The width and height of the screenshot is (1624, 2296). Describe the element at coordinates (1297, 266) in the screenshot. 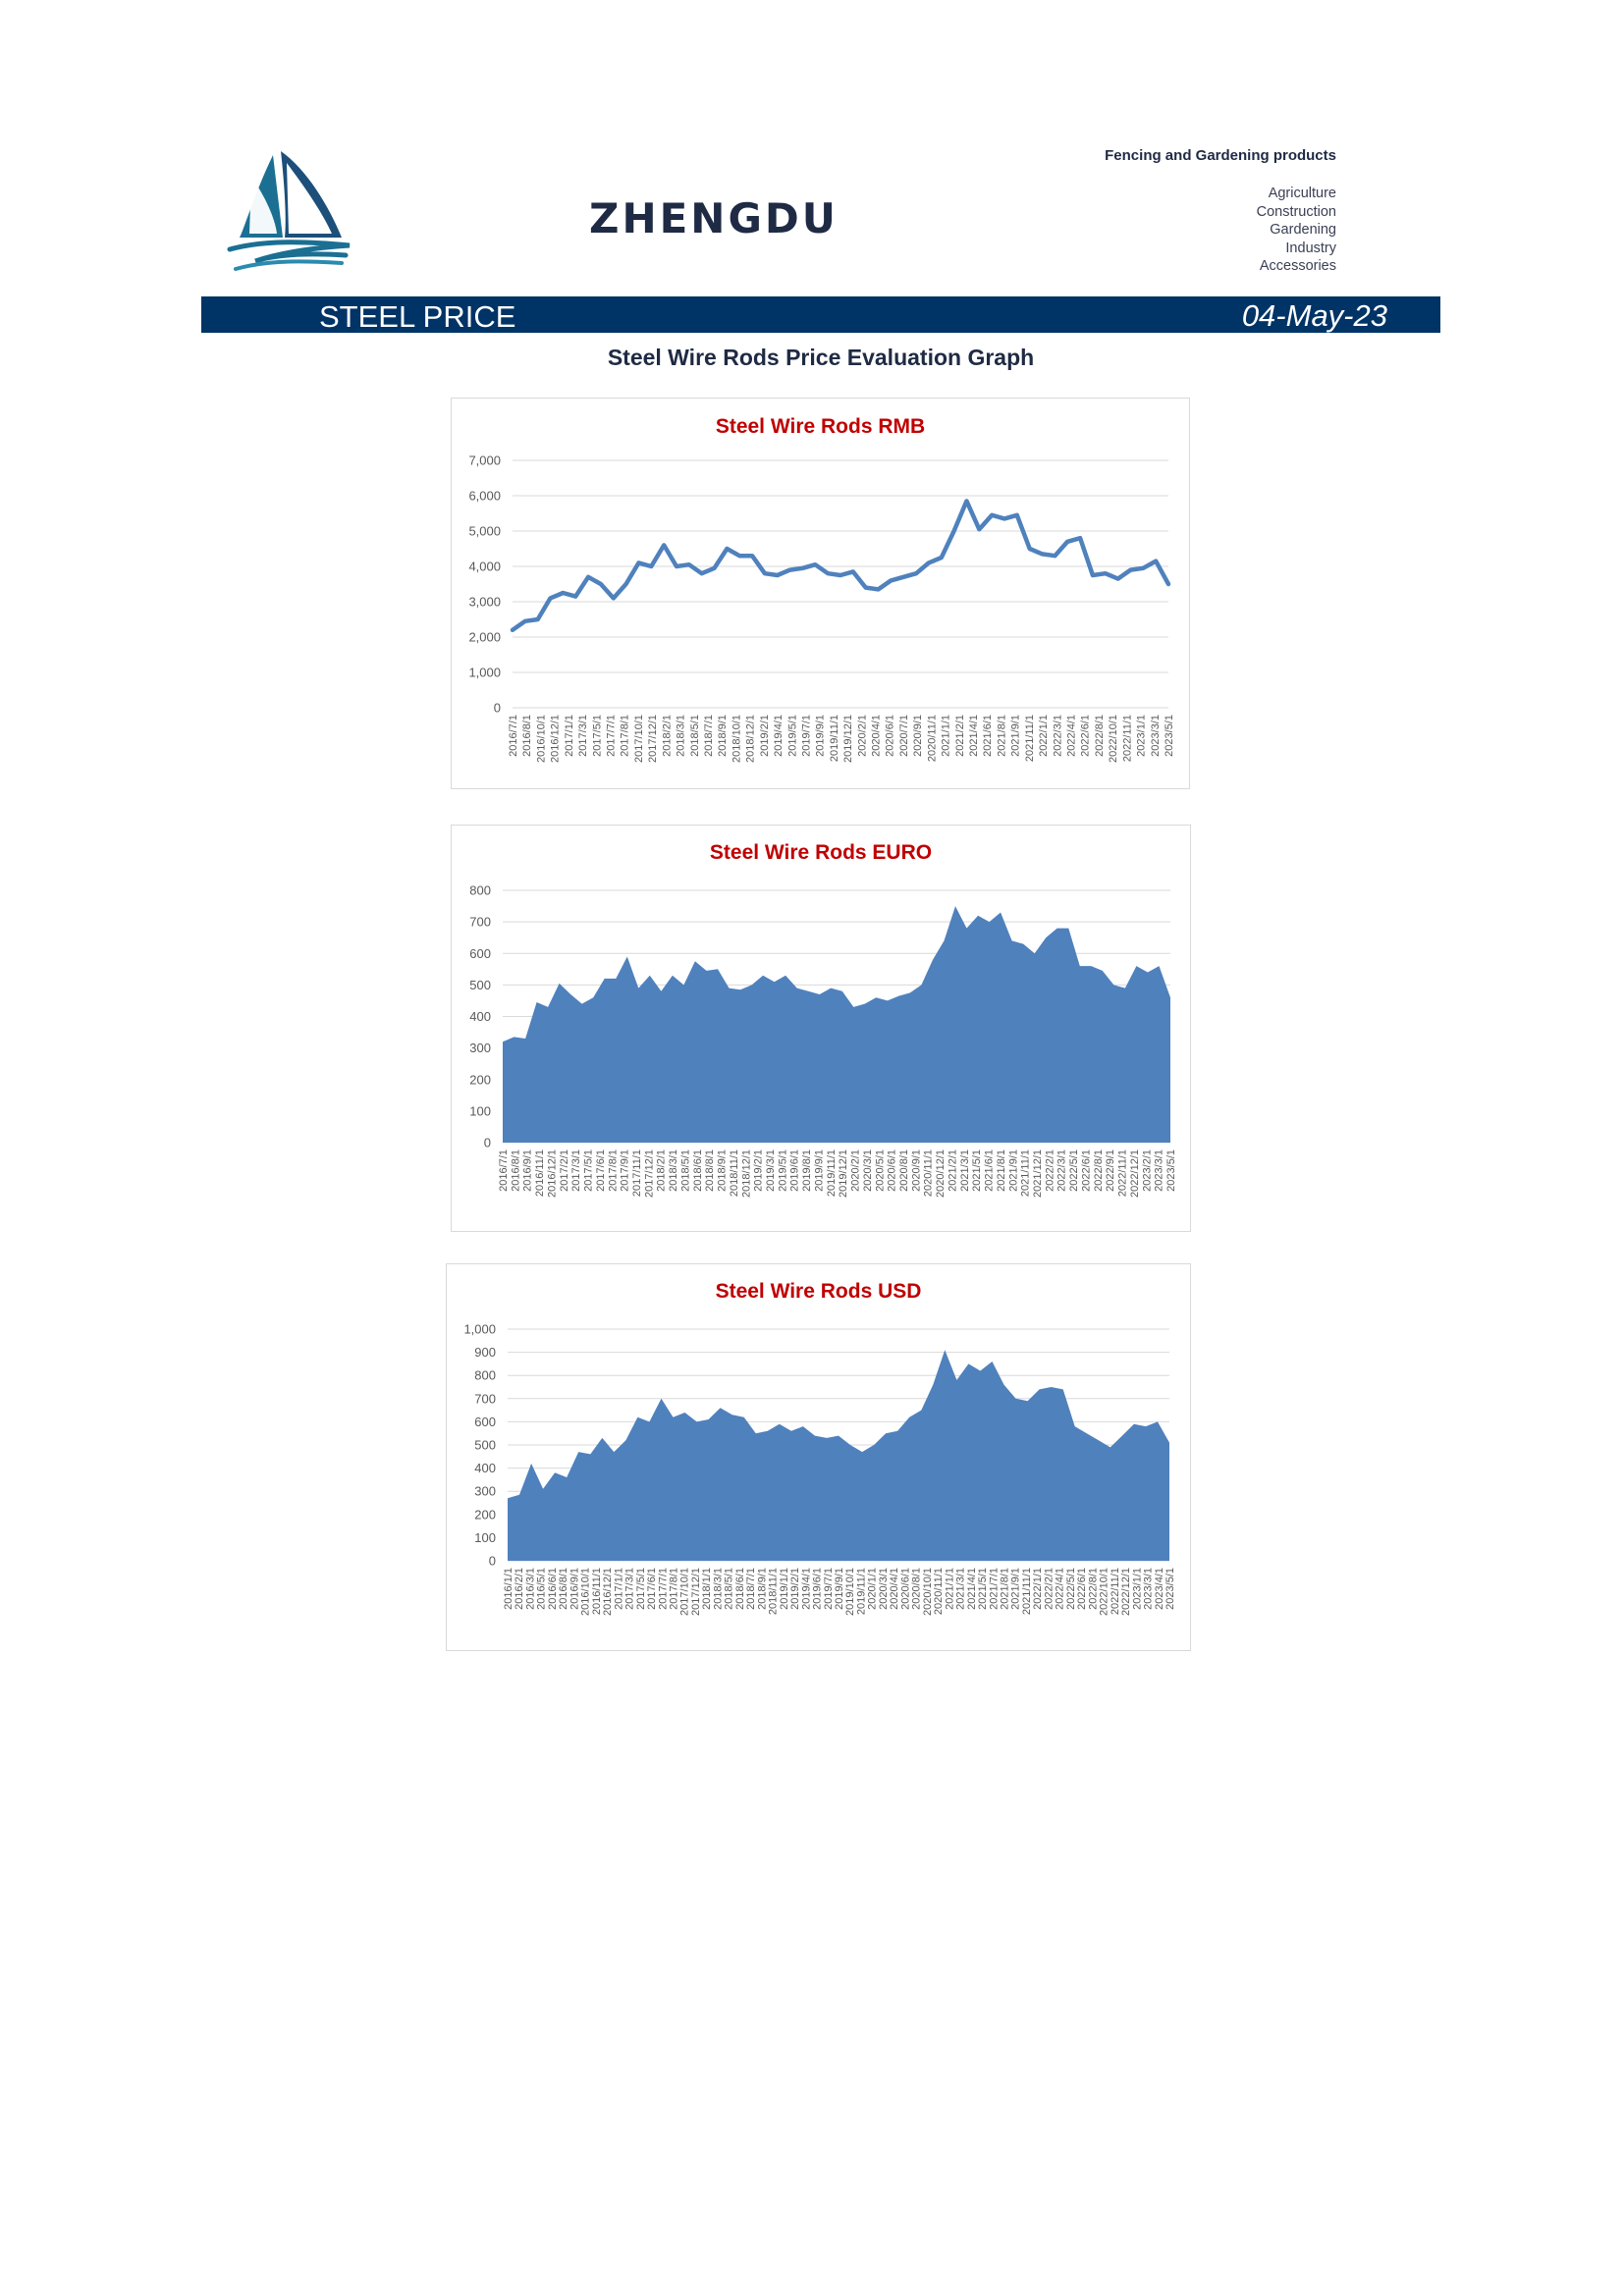

I see `category-item: Accessories` at that location.